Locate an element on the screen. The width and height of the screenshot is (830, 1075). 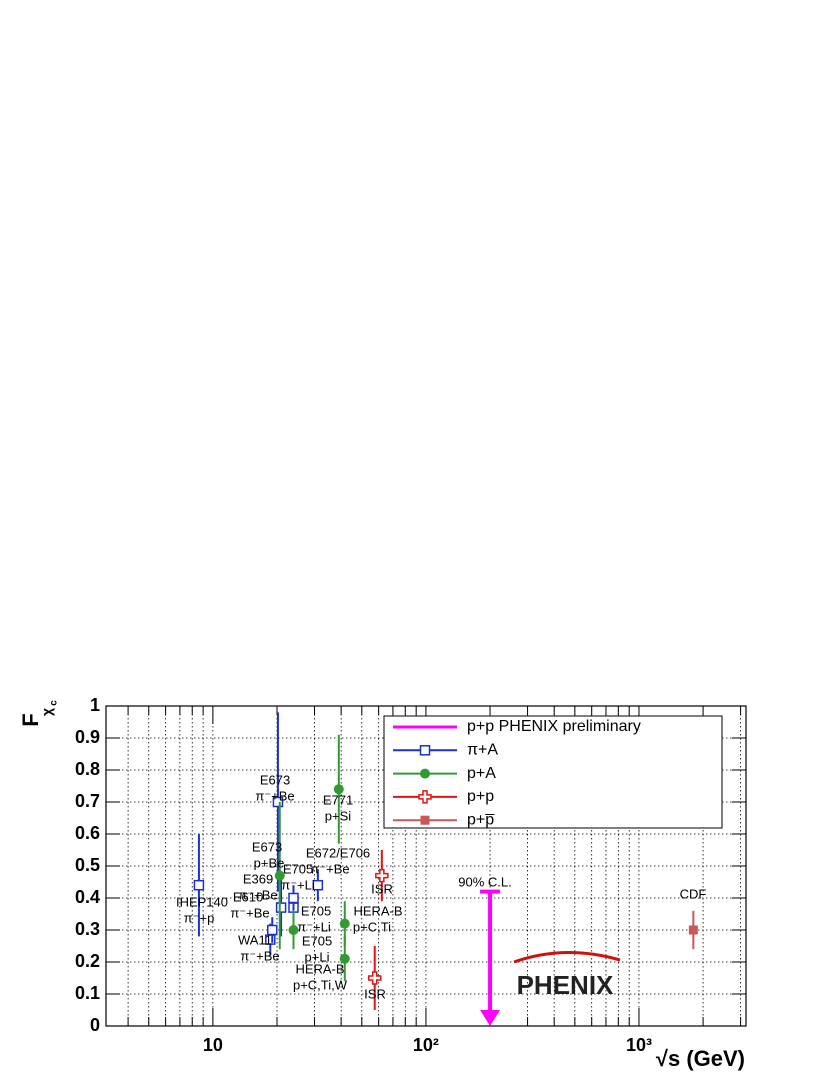
annotation: 90% C.L. is located at coordinates (484, 881).